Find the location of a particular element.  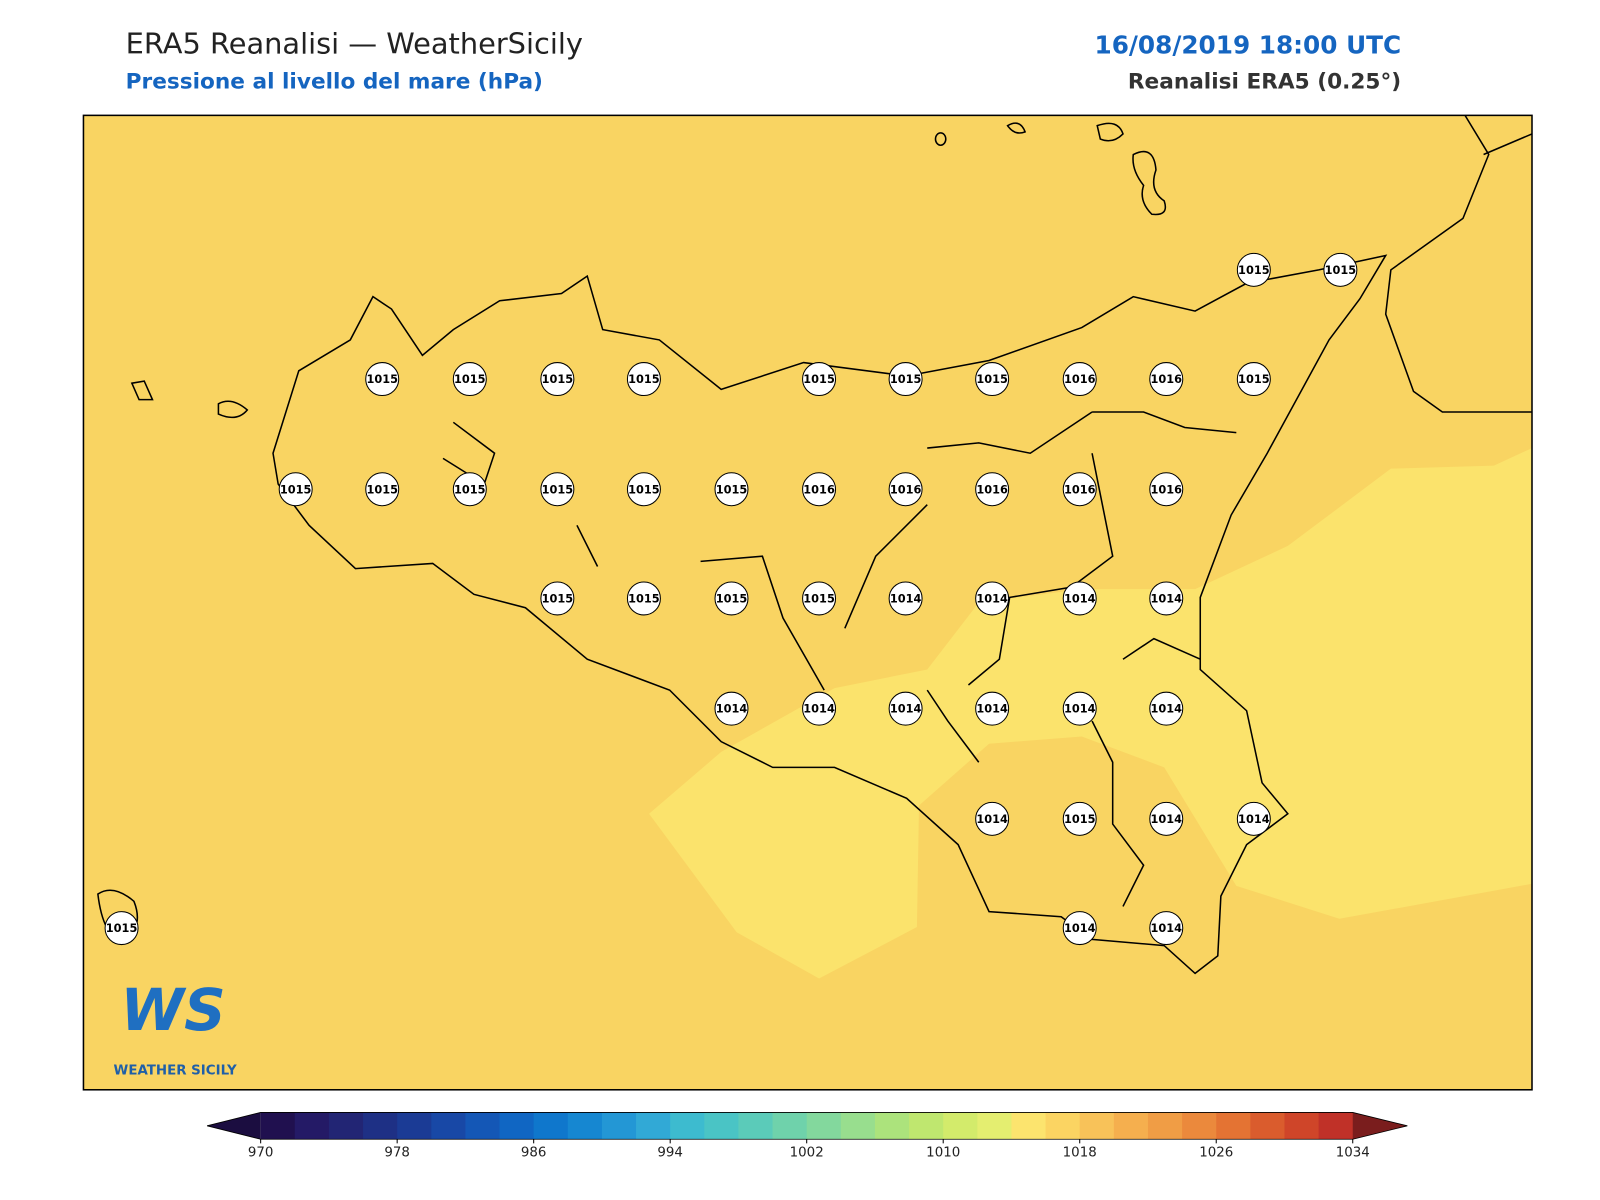

colorbar-tick-label: 978 is located at coordinates (397, 1153).